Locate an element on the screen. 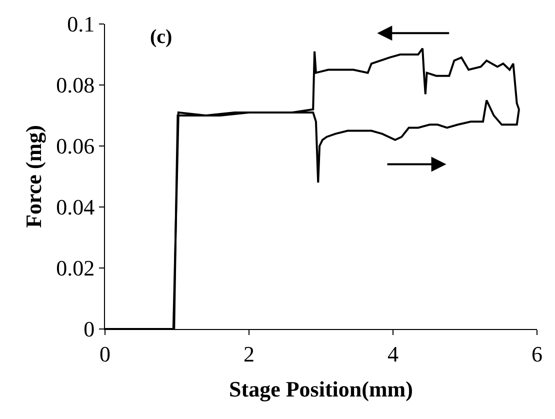  y-tick-label: 0.06 is located at coordinates (75, 146).